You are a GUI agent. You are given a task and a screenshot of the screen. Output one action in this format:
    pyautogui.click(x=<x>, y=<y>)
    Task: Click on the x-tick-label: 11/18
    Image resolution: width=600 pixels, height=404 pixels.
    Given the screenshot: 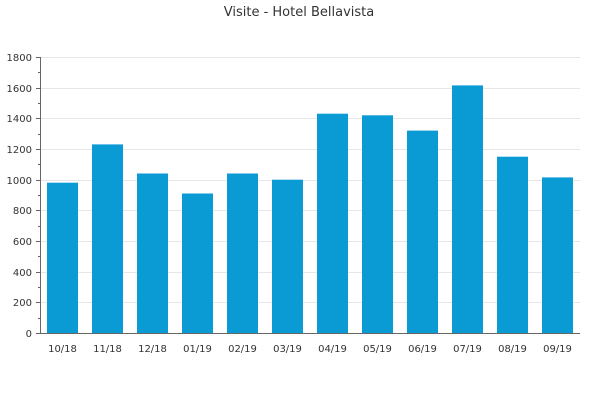 What is the action you would take?
    pyautogui.click(x=107, y=349)
    